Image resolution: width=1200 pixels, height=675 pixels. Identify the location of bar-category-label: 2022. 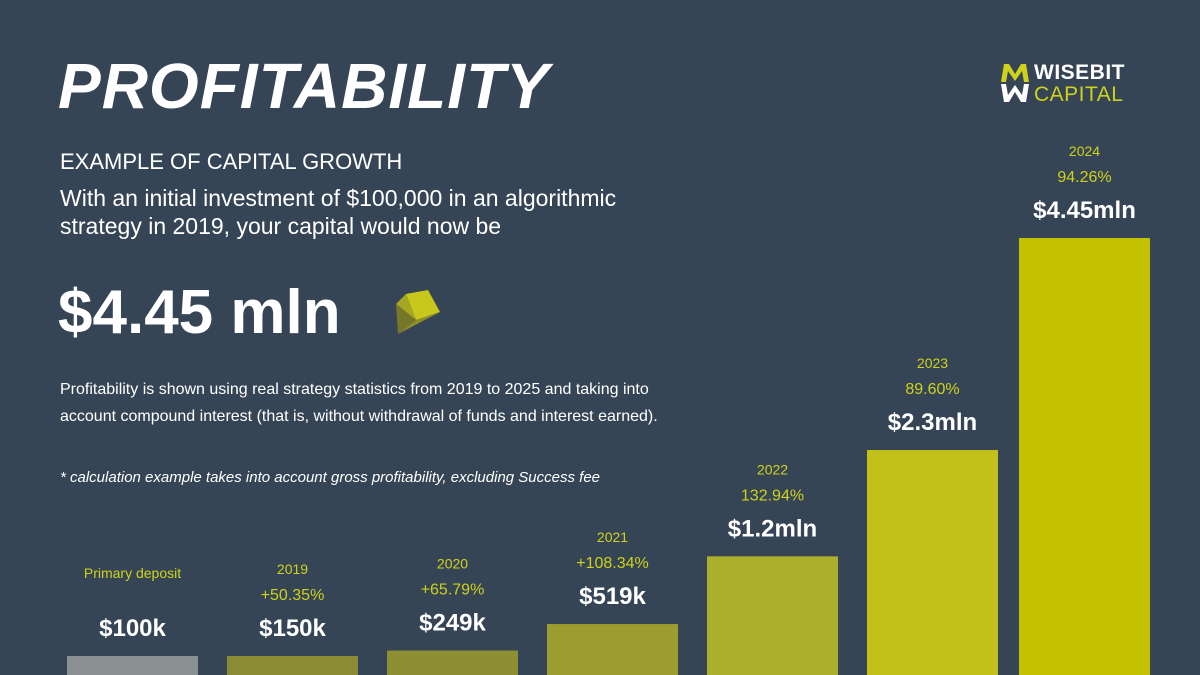
(772, 469).